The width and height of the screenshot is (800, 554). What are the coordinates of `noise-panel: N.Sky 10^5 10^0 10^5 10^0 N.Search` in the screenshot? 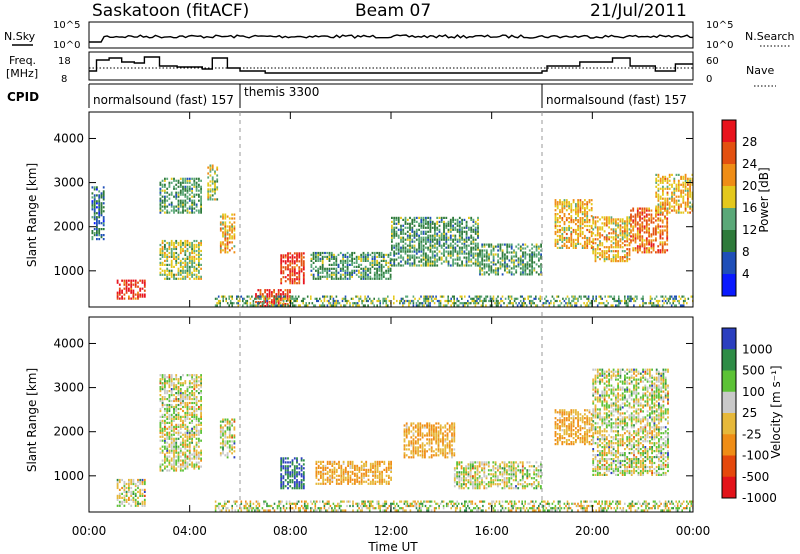 It's located at (399, 35).